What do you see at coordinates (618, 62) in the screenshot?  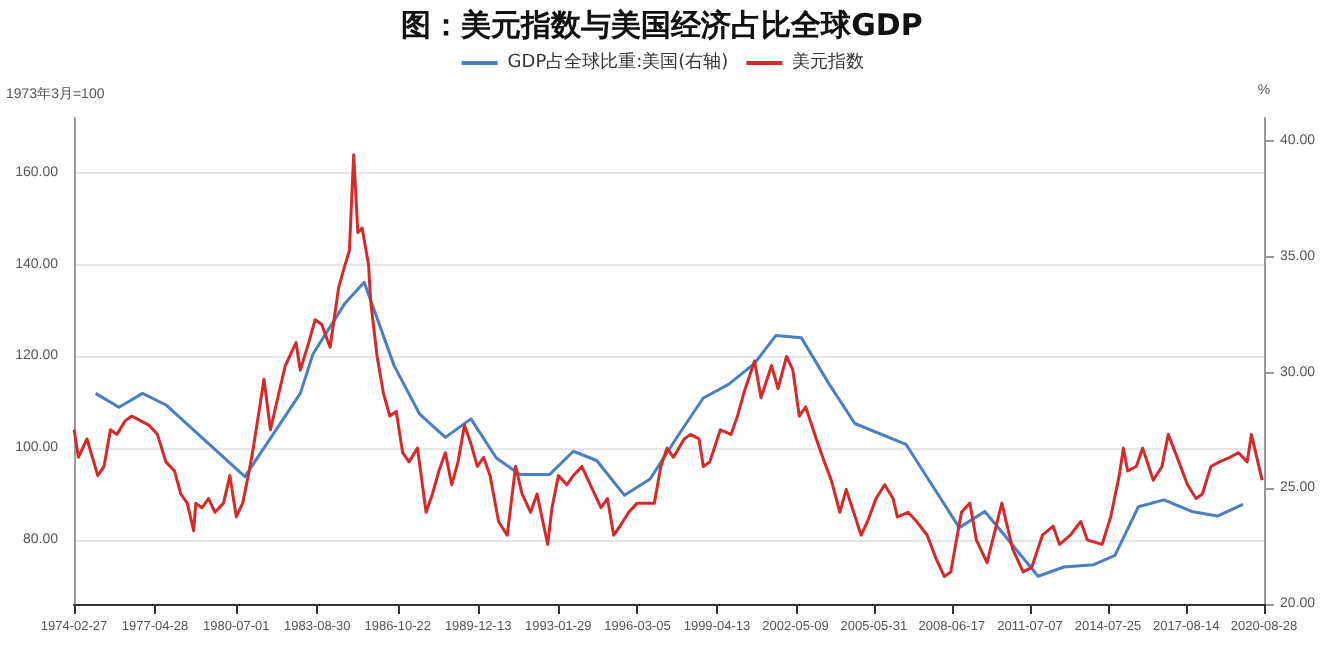 I see `legend-label: GDP占全球比重:美国(右轴)` at bounding box center [618, 62].